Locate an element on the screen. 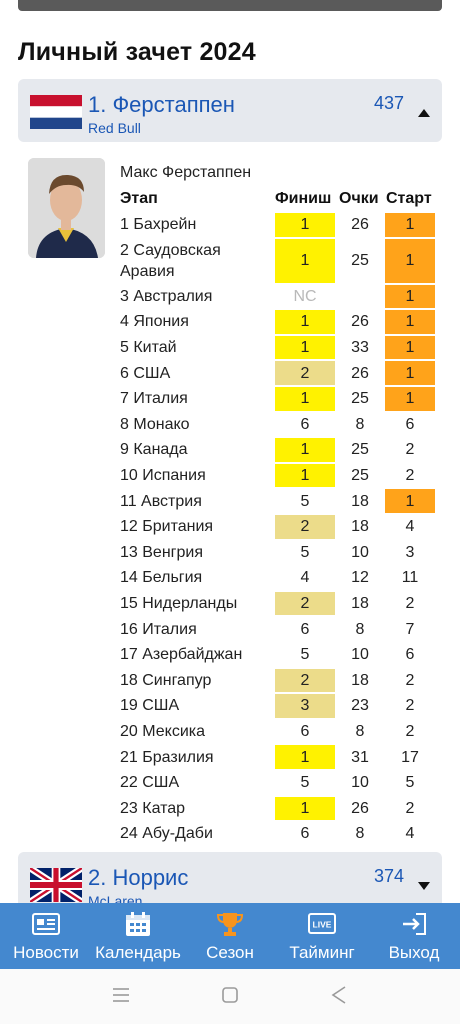 Image resolution: width=460 pixels, height=1024 pixels. stage-name: 14 Бельгия is located at coordinates (161, 578).